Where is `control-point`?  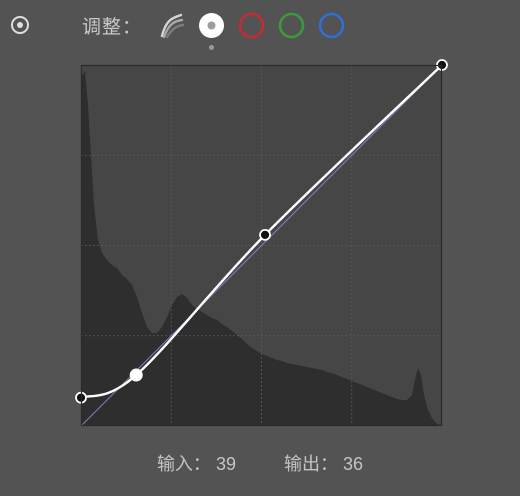
control-point is located at coordinates (265, 234).